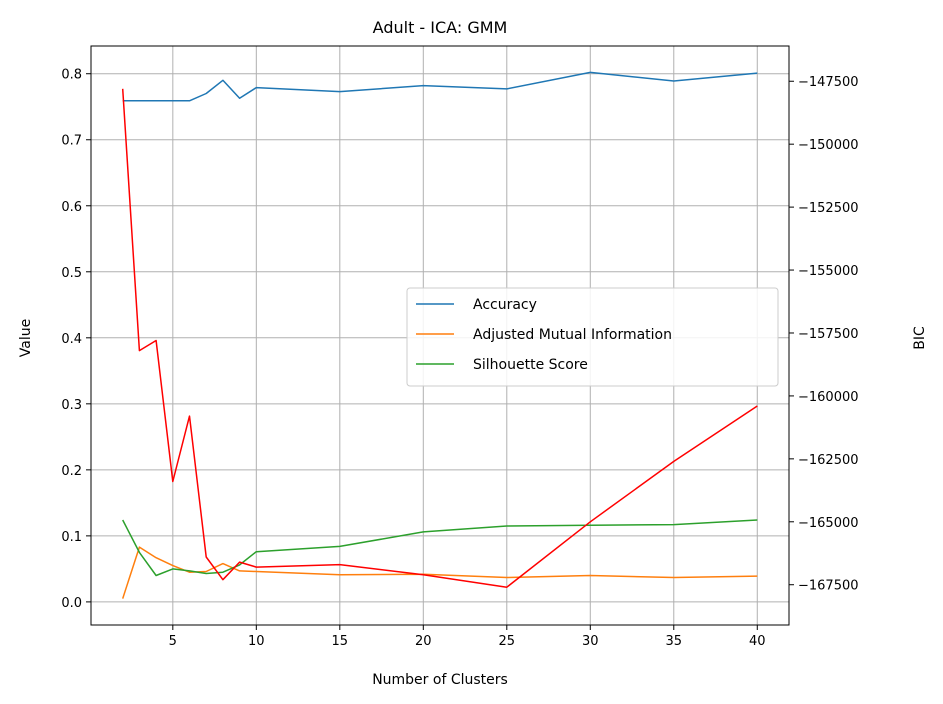 This screenshot has height=704, width=943. What do you see at coordinates (507, 641) in the screenshot?
I see `x-tick-label: 25` at bounding box center [507, 641].